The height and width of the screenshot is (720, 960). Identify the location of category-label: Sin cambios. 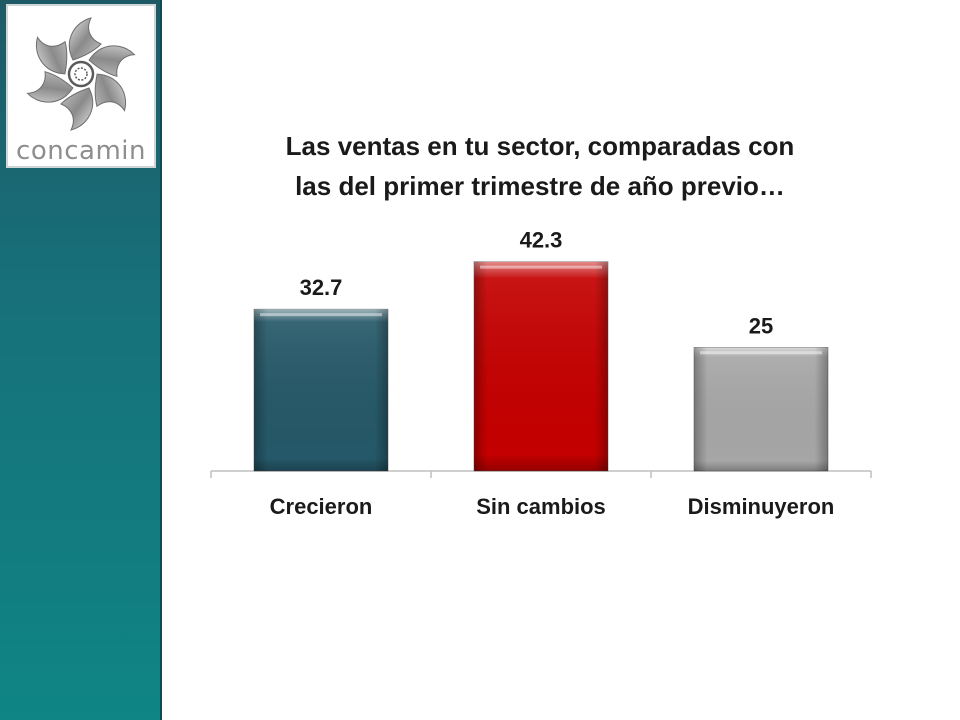
(541, 506).